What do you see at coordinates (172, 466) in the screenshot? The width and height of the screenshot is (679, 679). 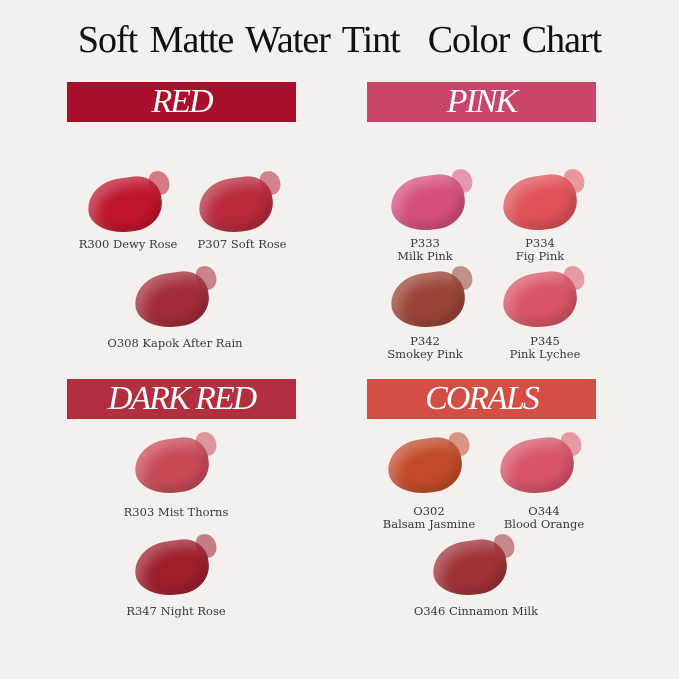 I see `swatch-r303` at bounding box center [172, 466].